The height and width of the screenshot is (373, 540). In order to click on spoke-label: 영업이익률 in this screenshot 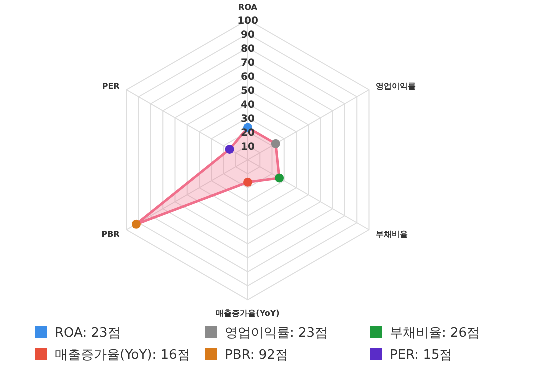, I will do `click(396, 86)`.